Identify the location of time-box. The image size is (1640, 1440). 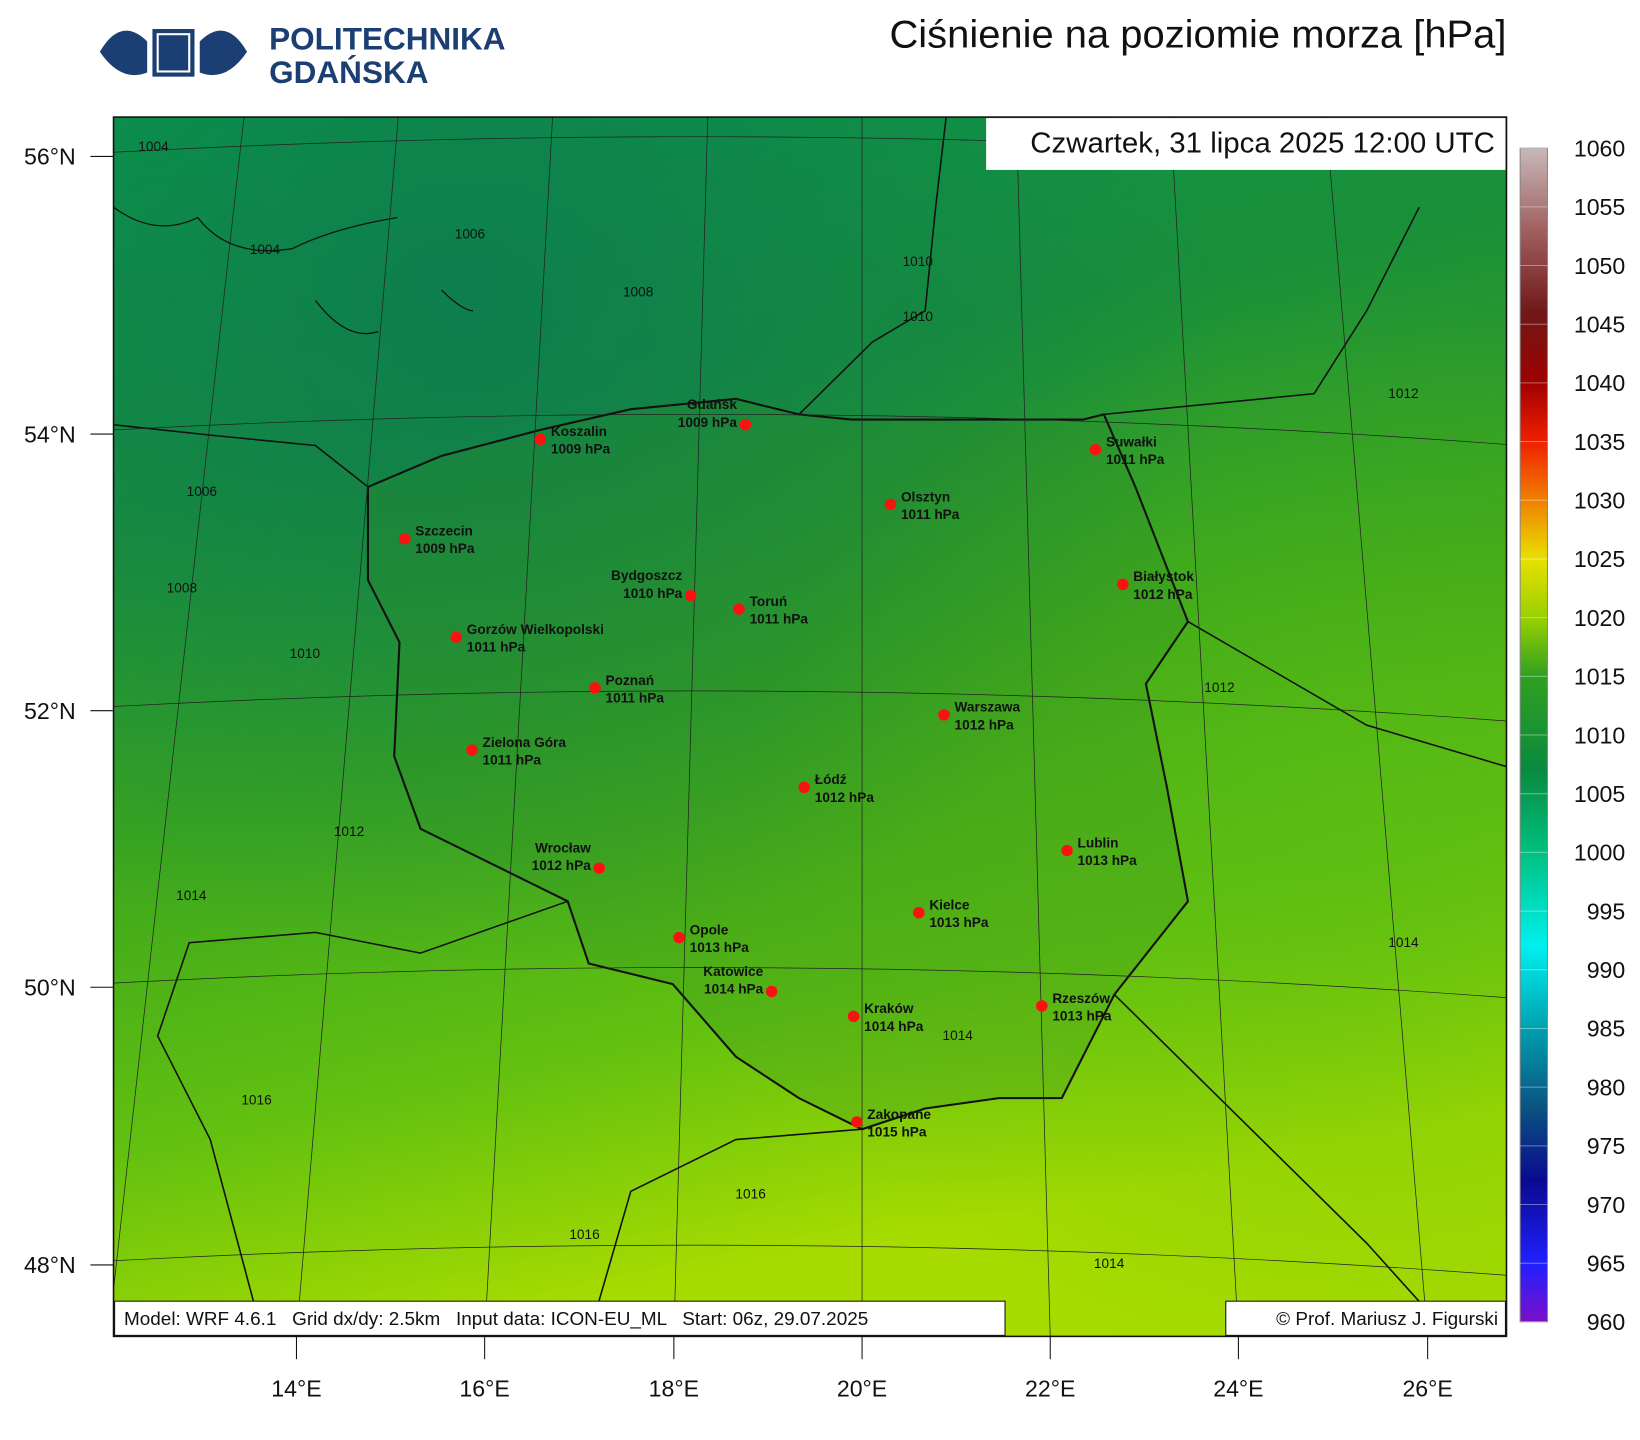
(1246, 144).